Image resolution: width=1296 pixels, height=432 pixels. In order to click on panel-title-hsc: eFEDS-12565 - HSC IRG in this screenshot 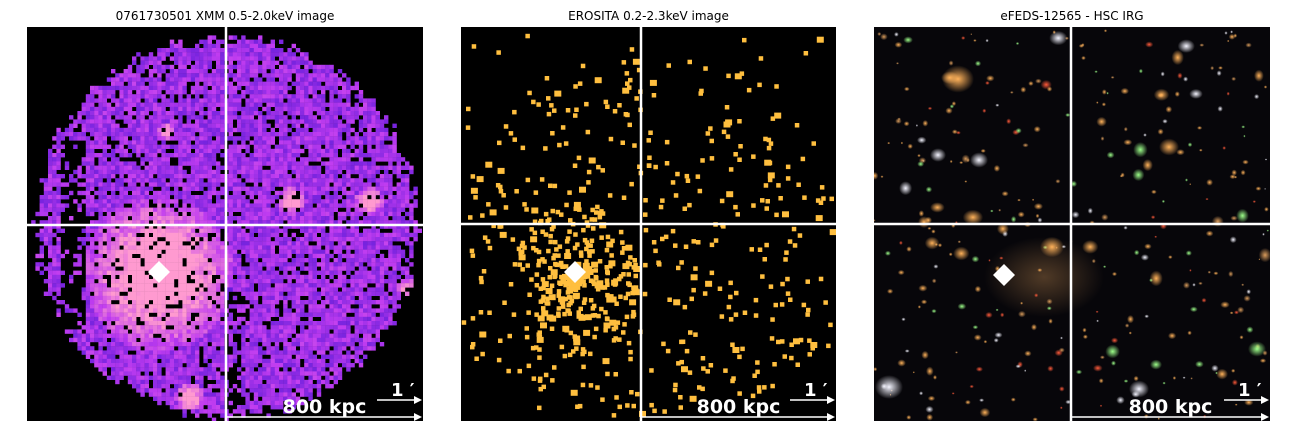, I will do `click(1072, 16)`.